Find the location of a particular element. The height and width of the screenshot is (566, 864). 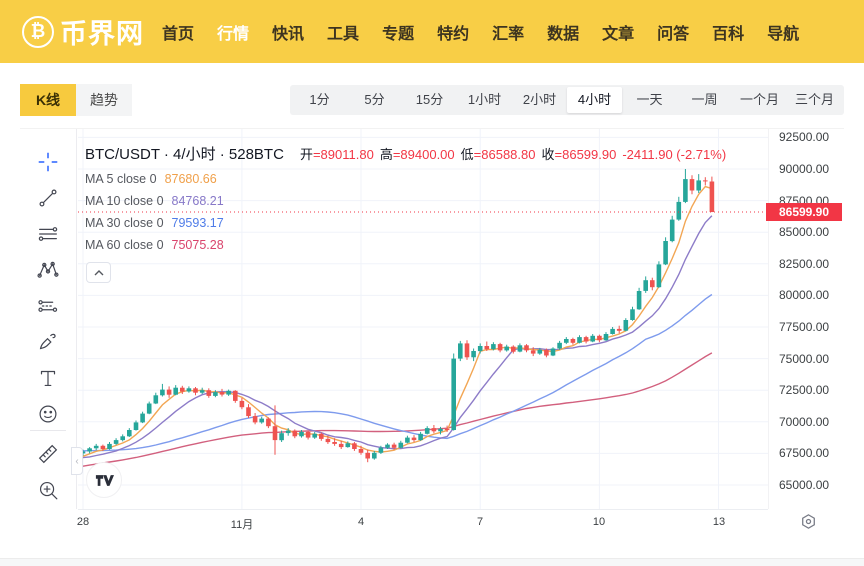

brush-icon is located at coordinates (48, 342).